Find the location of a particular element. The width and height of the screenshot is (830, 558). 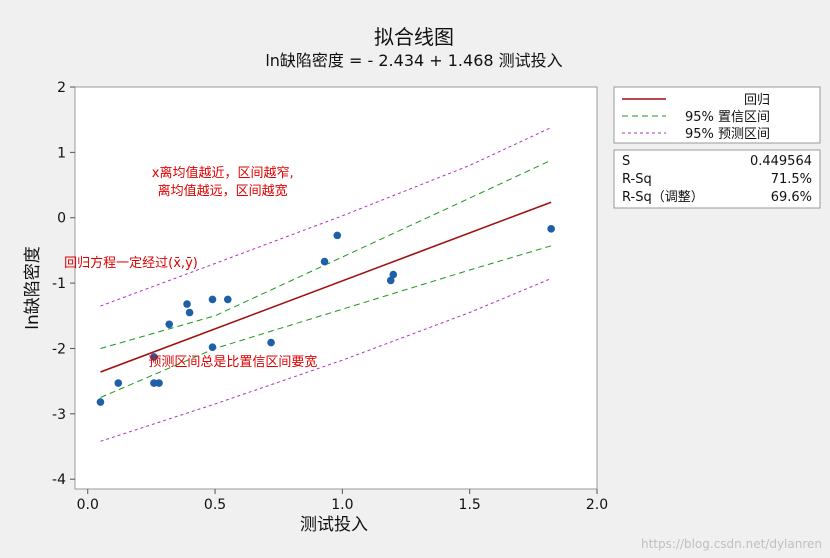

chart-title: 拟合线图 is located at coordinates (414, 37).